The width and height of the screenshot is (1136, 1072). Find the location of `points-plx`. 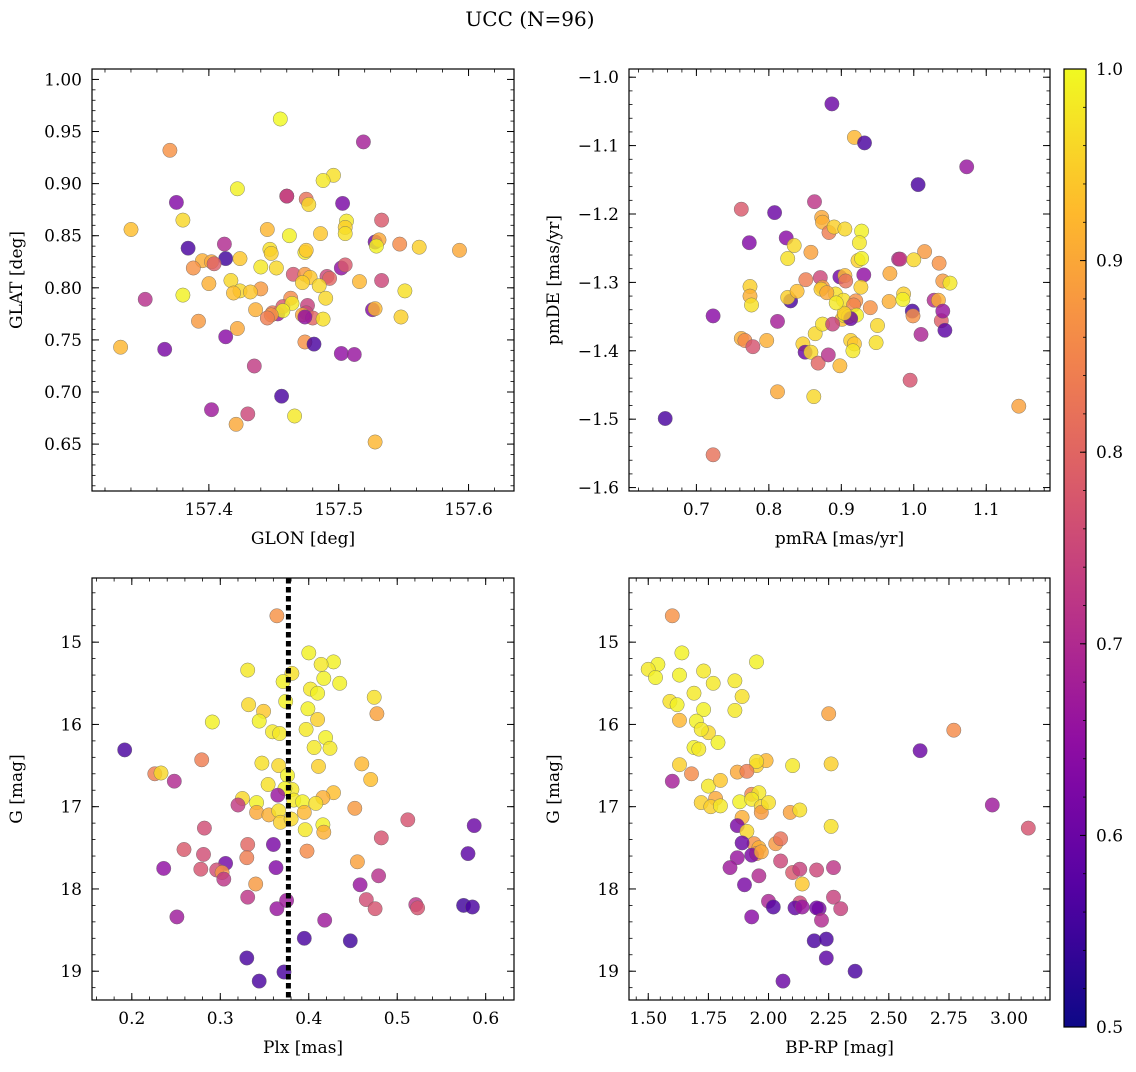

points-plx is located at coordinates (299, 798).